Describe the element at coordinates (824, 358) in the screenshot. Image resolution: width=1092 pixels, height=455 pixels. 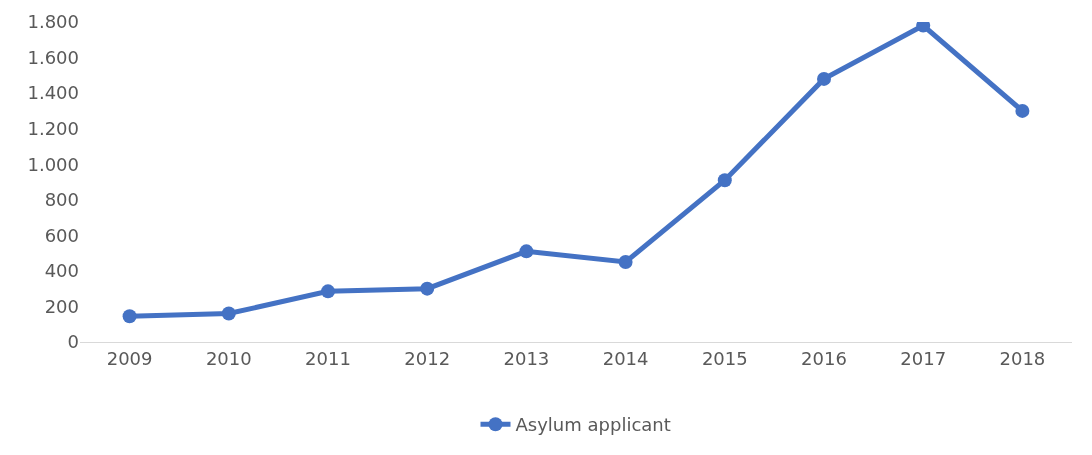
I see `x-tick-label: 2016` at that location.